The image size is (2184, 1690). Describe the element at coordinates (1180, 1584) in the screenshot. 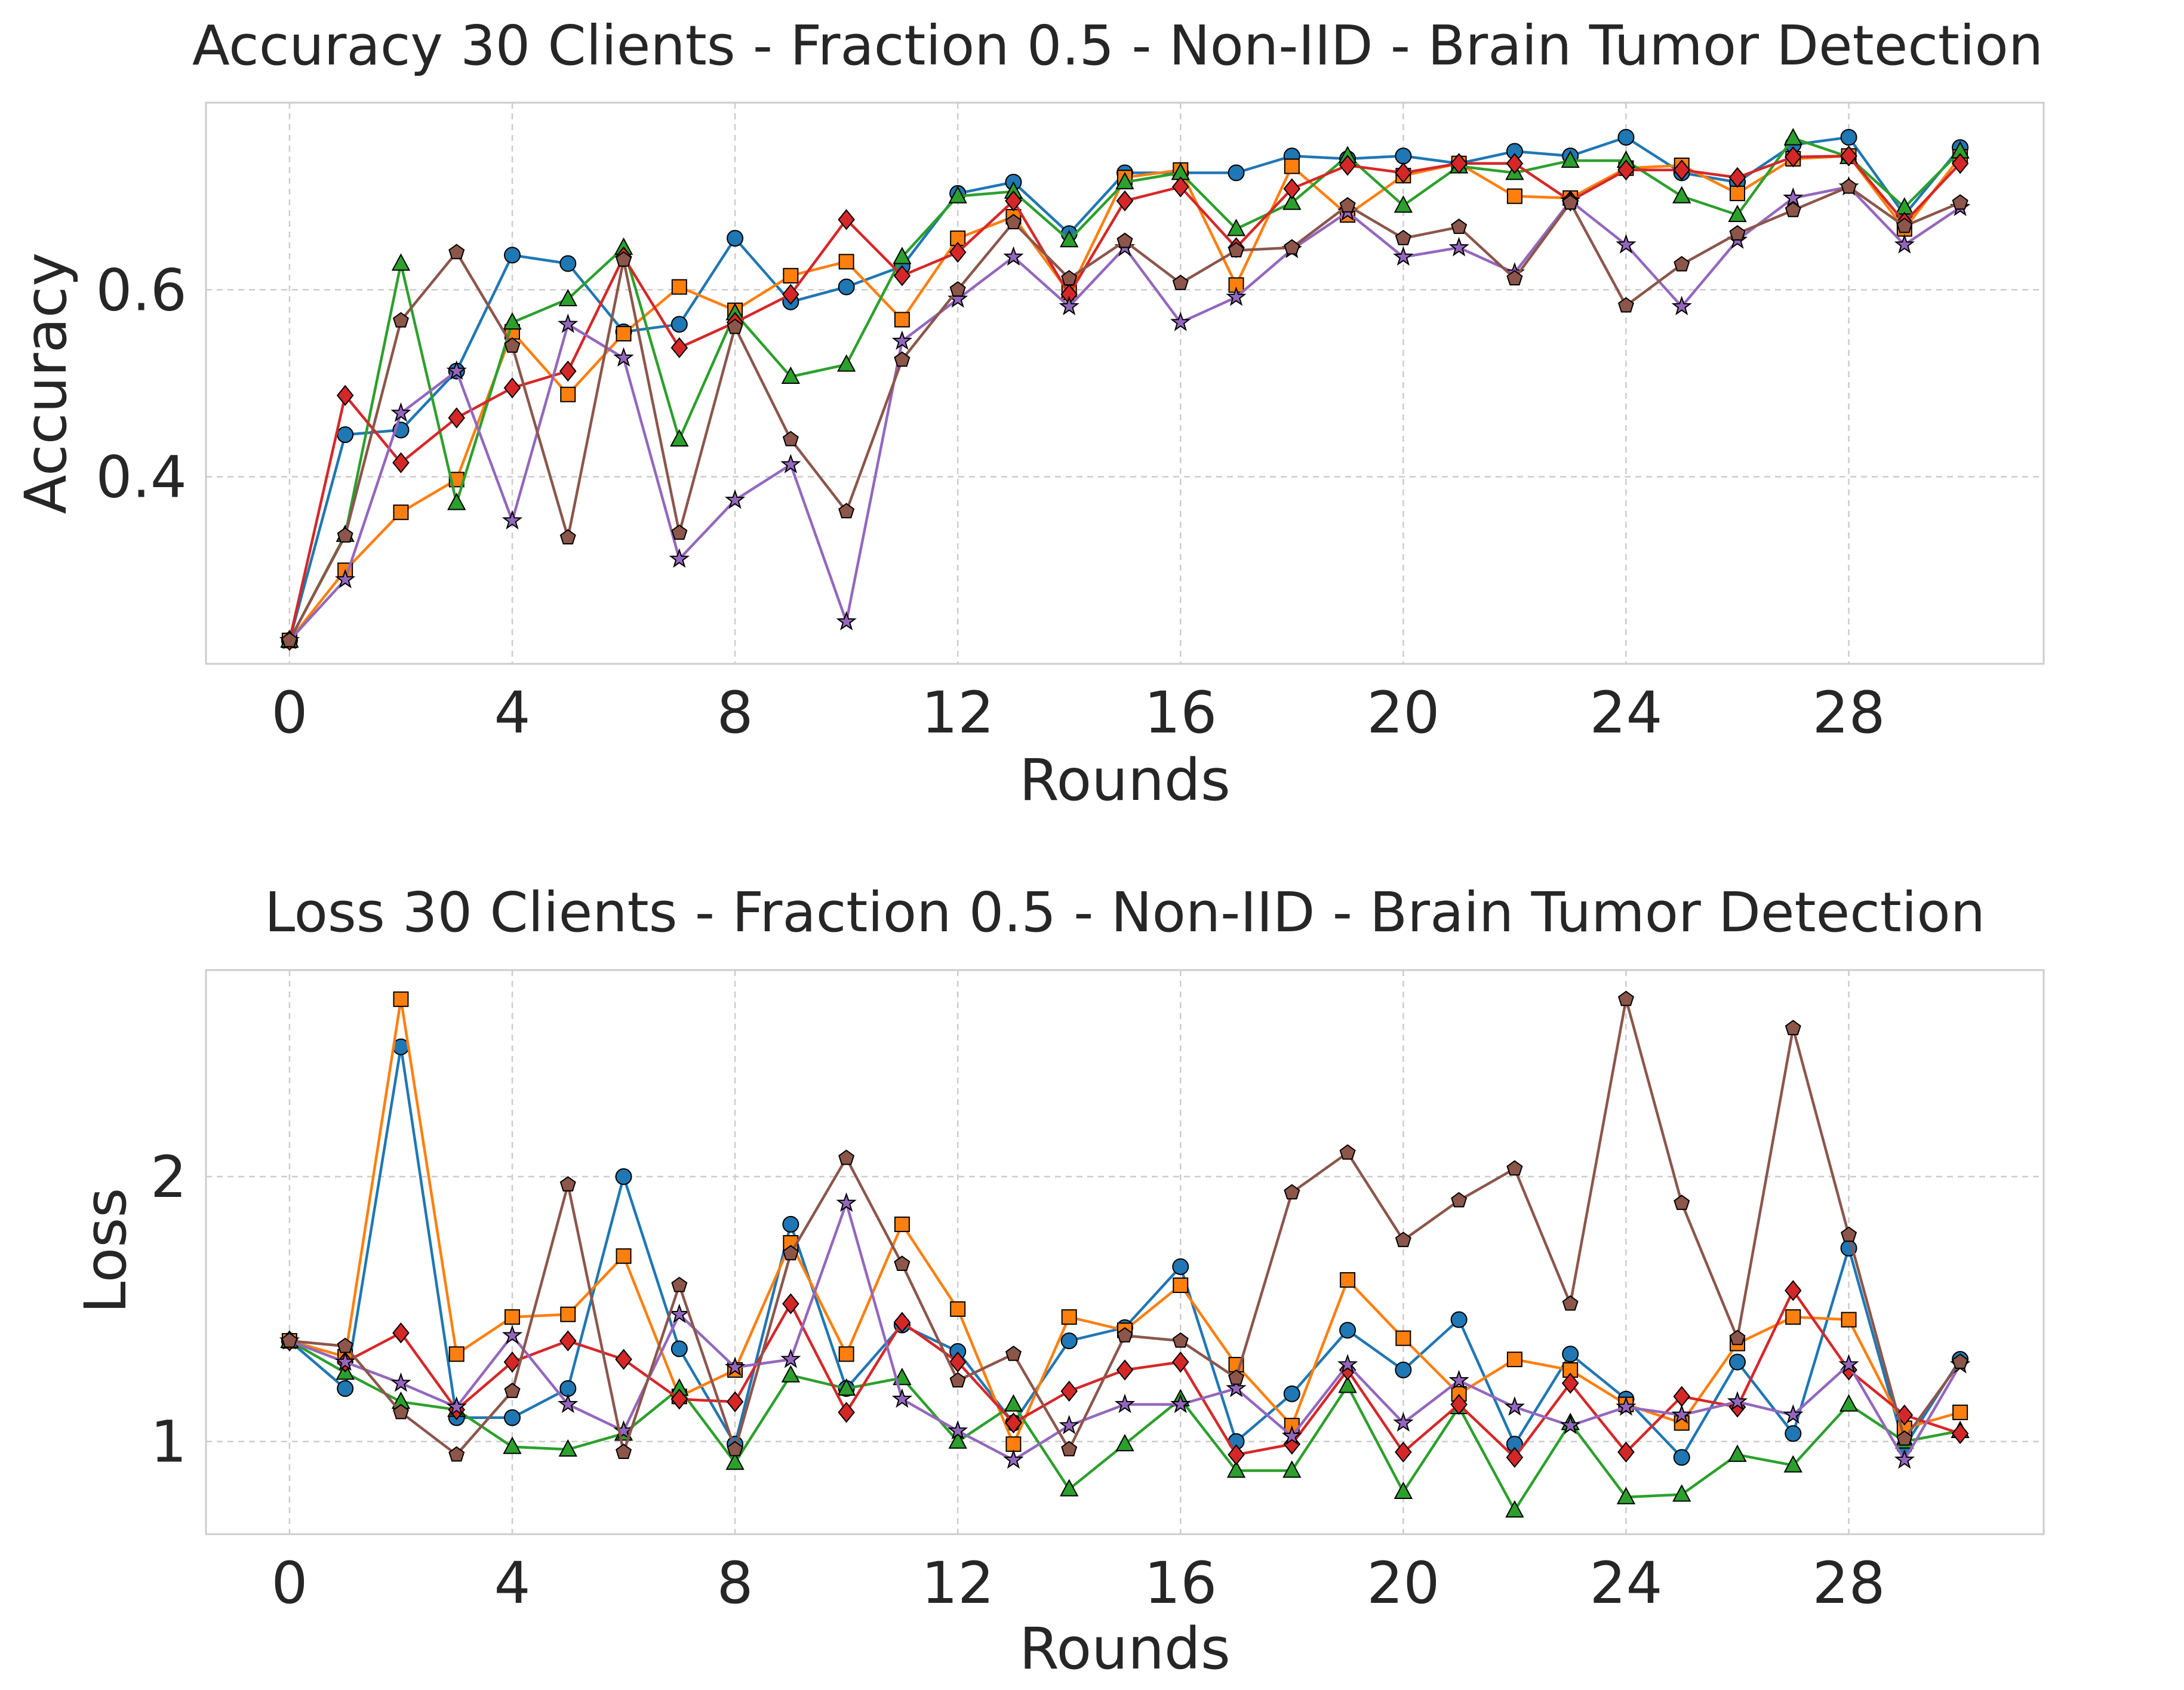

I see `loss-x-tick-label: 16` at that location.